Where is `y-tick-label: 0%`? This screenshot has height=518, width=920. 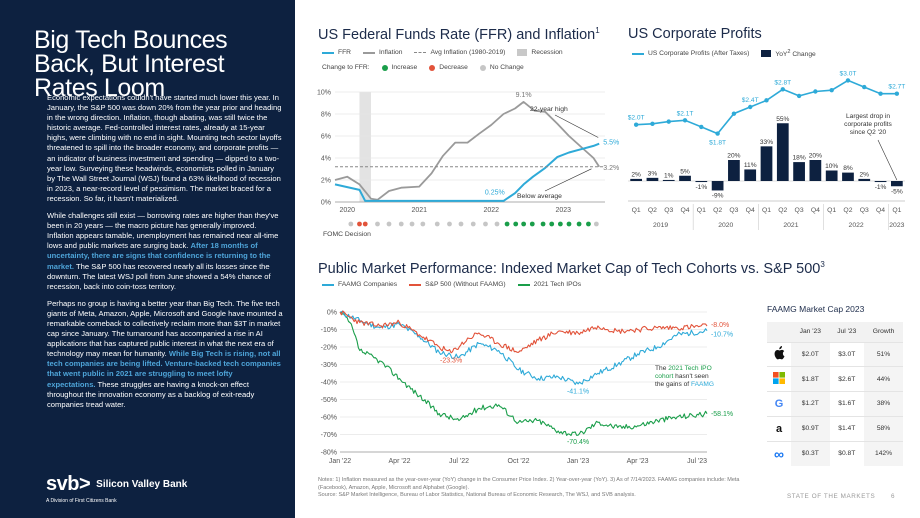
y-tick-label: 0% is located at coordinates (332, 313).